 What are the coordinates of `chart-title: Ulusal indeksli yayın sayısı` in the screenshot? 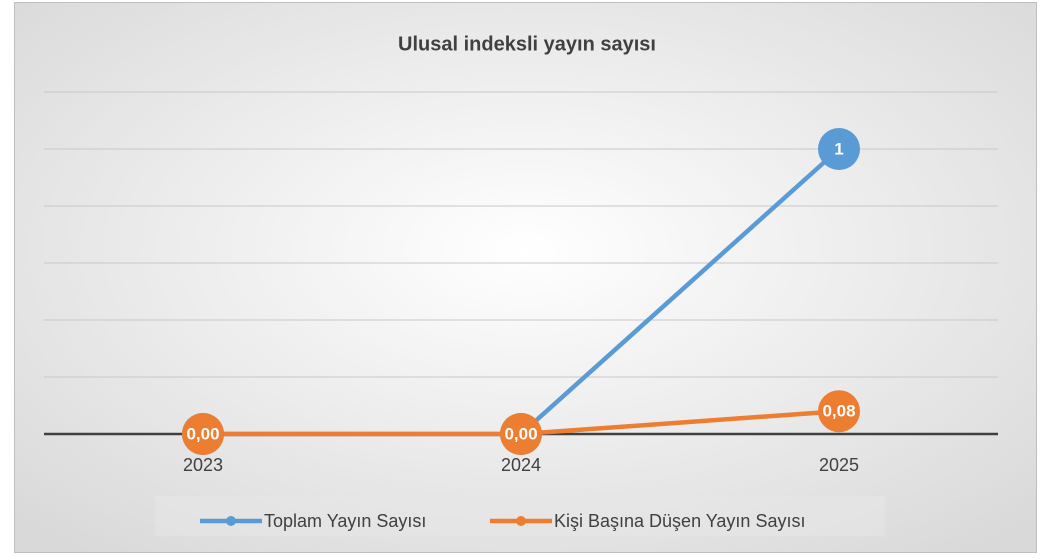 It's located at (527, 44).